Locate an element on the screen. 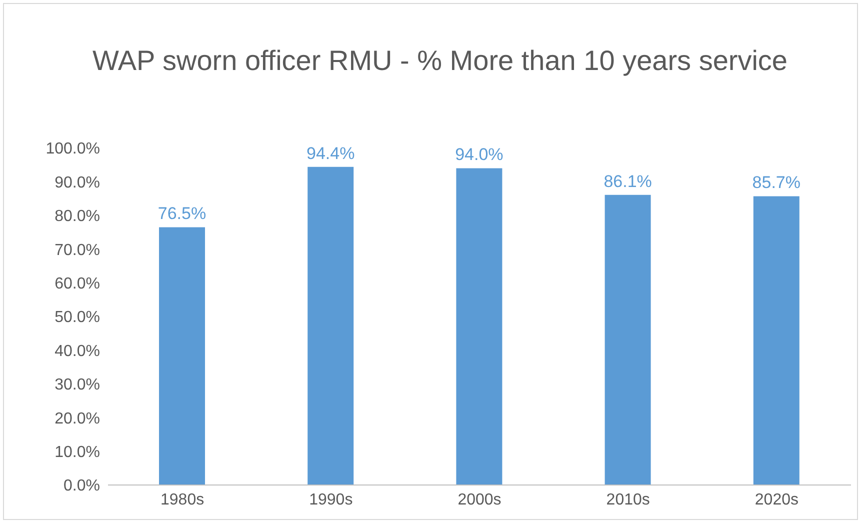 This screenshot has height=527, width=863. y-tick-label: 60.0% is located at coordinates (77, 283).